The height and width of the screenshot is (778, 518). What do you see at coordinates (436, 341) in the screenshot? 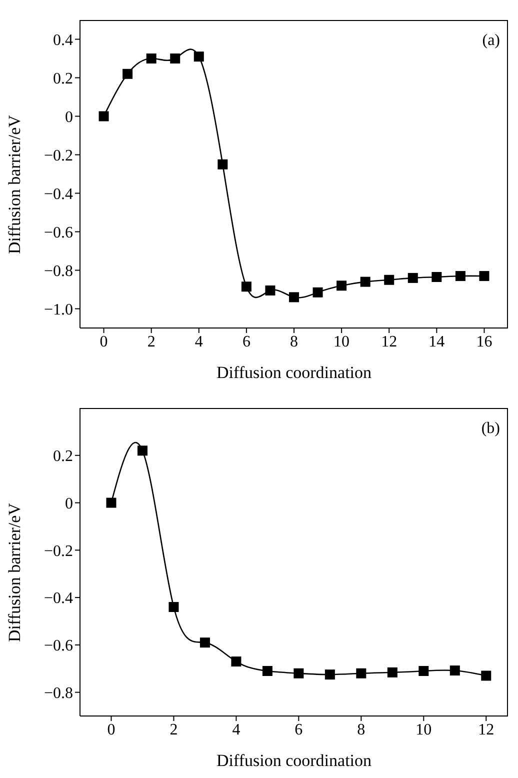
I see `x-tick-label: 14` at bounding box center [436, 341].